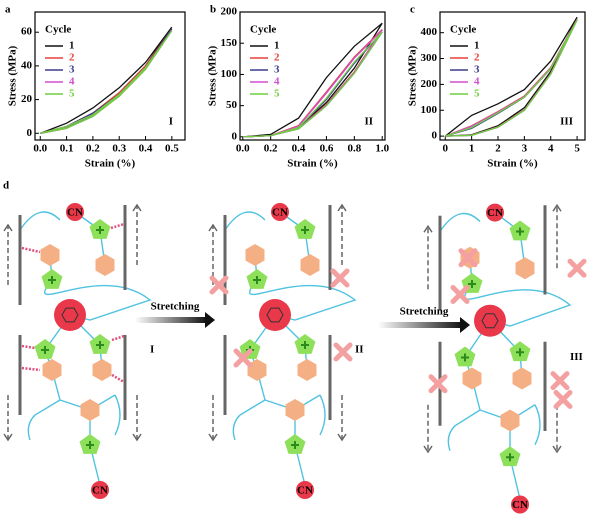  I want to click on annotation: II, so click(368, 122).